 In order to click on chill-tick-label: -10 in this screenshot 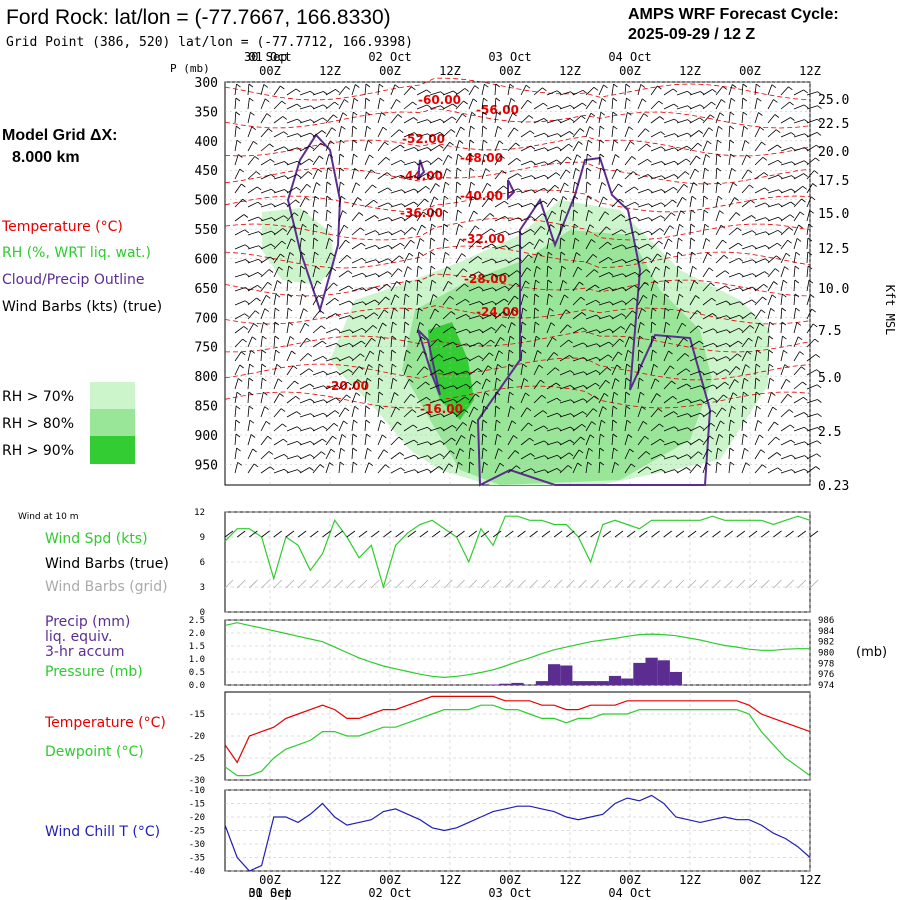, I will do `click(197, 791)`.